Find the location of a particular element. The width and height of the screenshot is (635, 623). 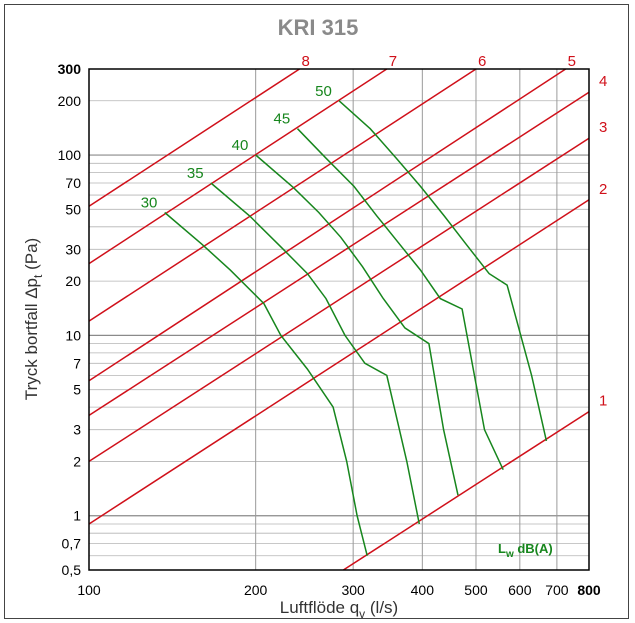

legend-label: Lw dB(A) is located at coordinates (525, 550).